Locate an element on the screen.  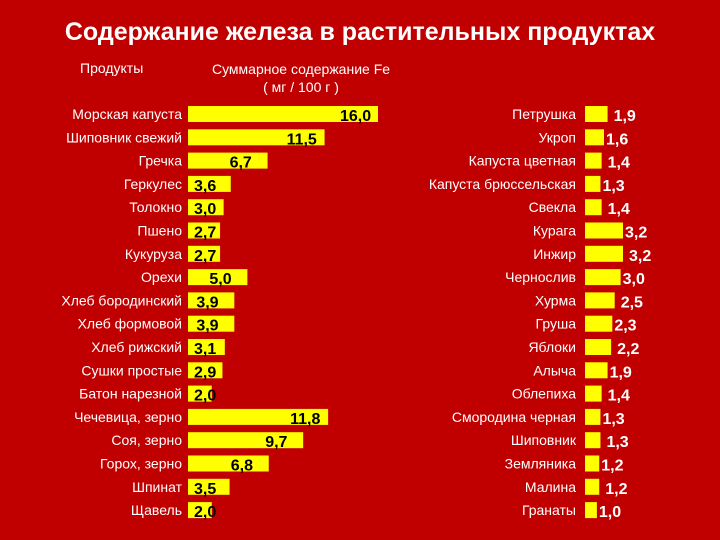
category-label: Петрушка is located at coordinates (544, 114).